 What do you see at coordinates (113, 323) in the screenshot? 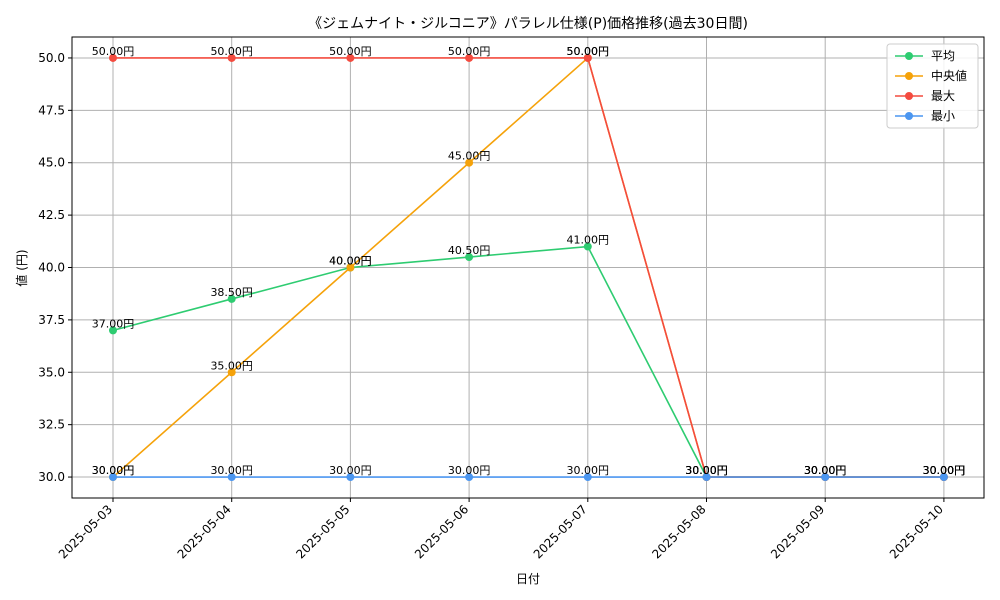
I see `data-label: 37.00円` at bounding box center [113, 323].